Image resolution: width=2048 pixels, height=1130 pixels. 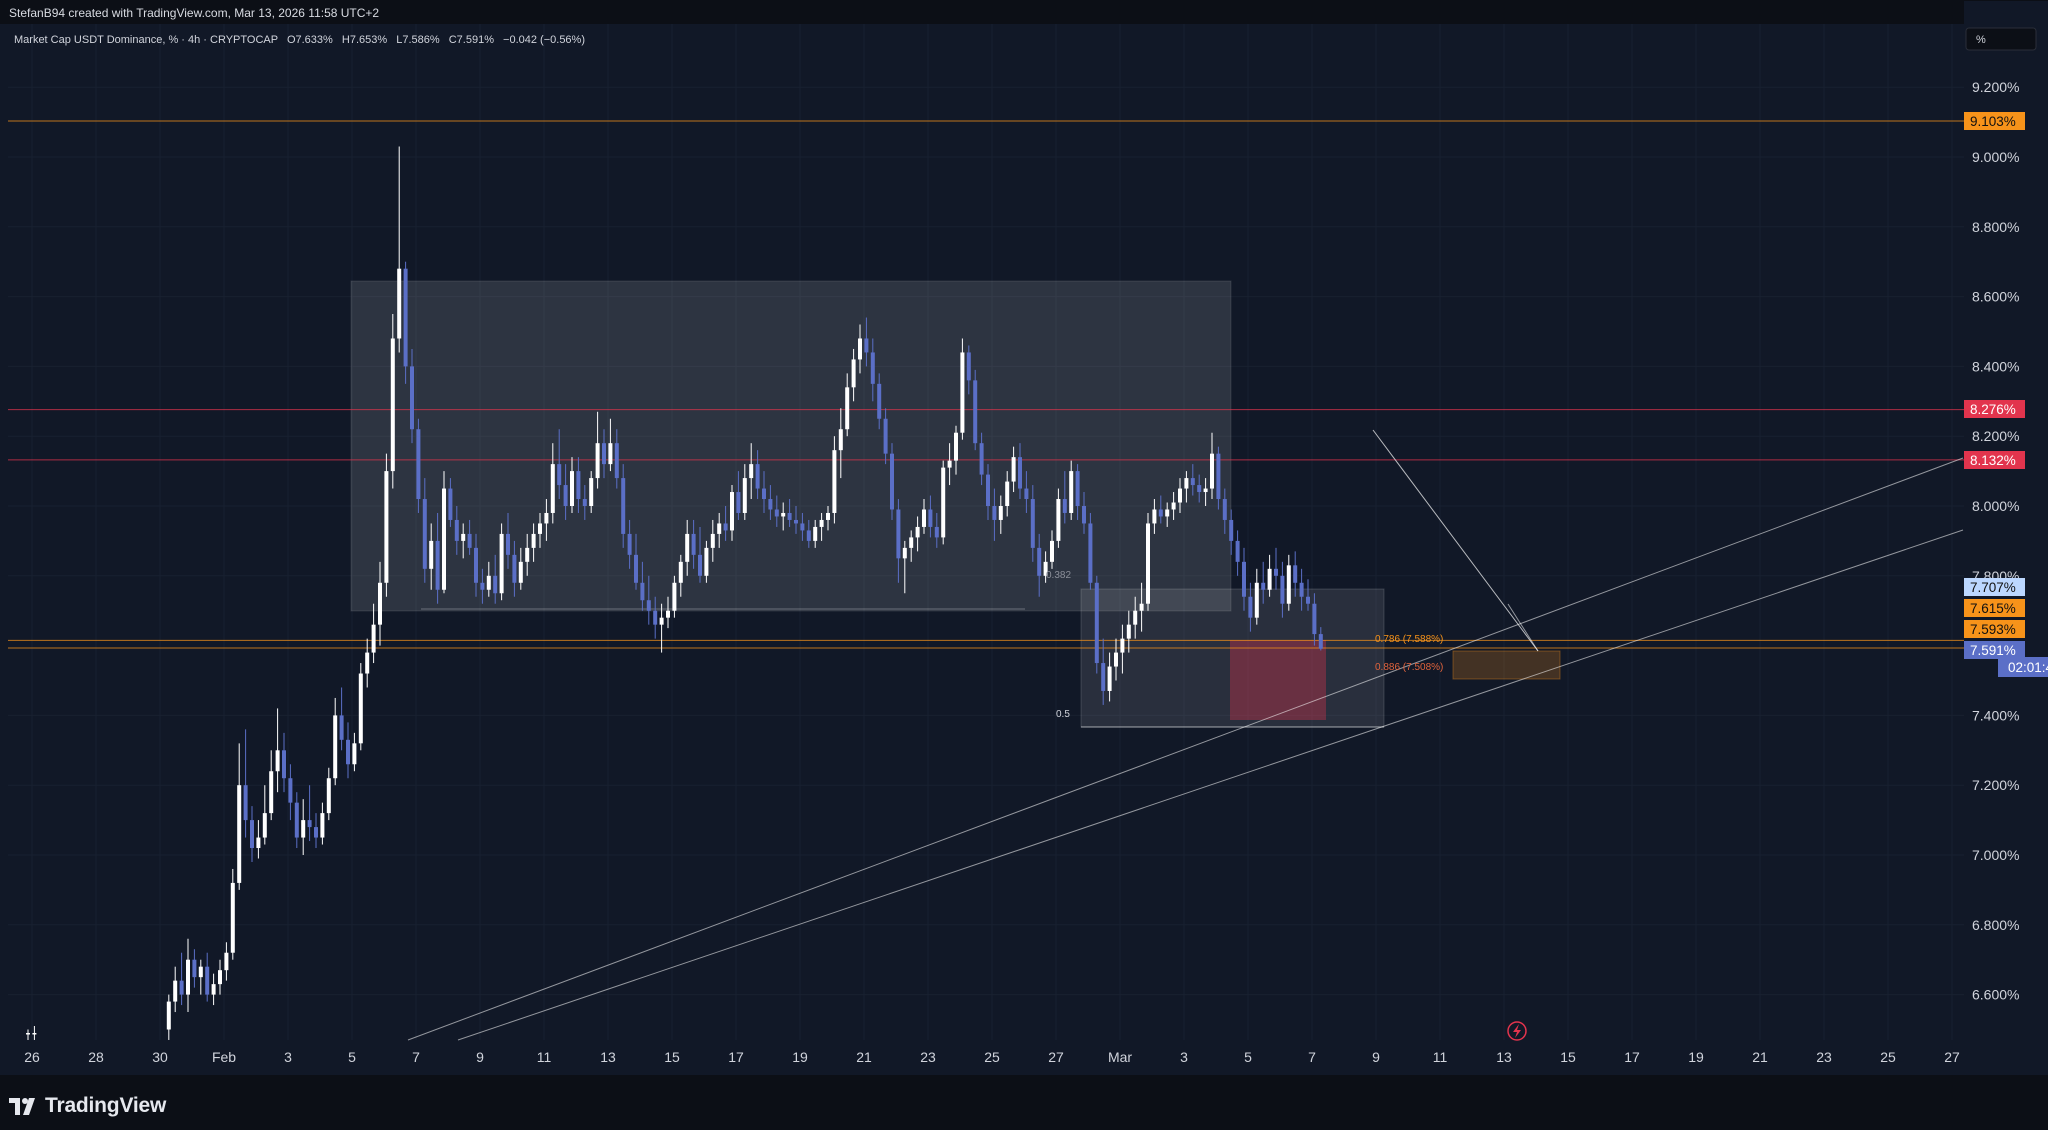 I want to click on countdown-wide-bg, so click(x=2023, y=667).